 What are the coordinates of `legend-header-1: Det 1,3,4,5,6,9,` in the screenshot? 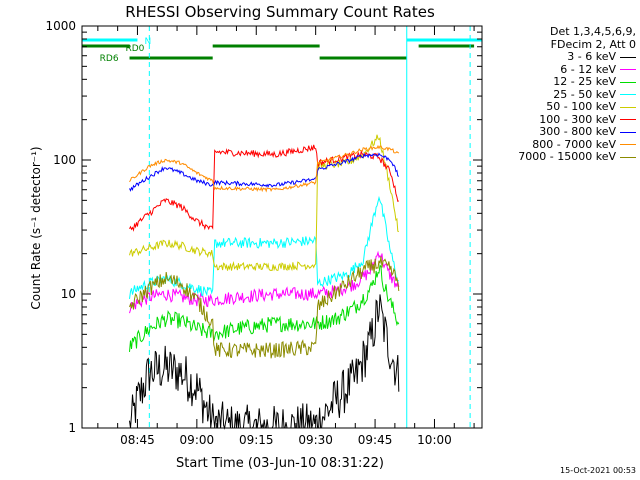 It's located at (592, 31).